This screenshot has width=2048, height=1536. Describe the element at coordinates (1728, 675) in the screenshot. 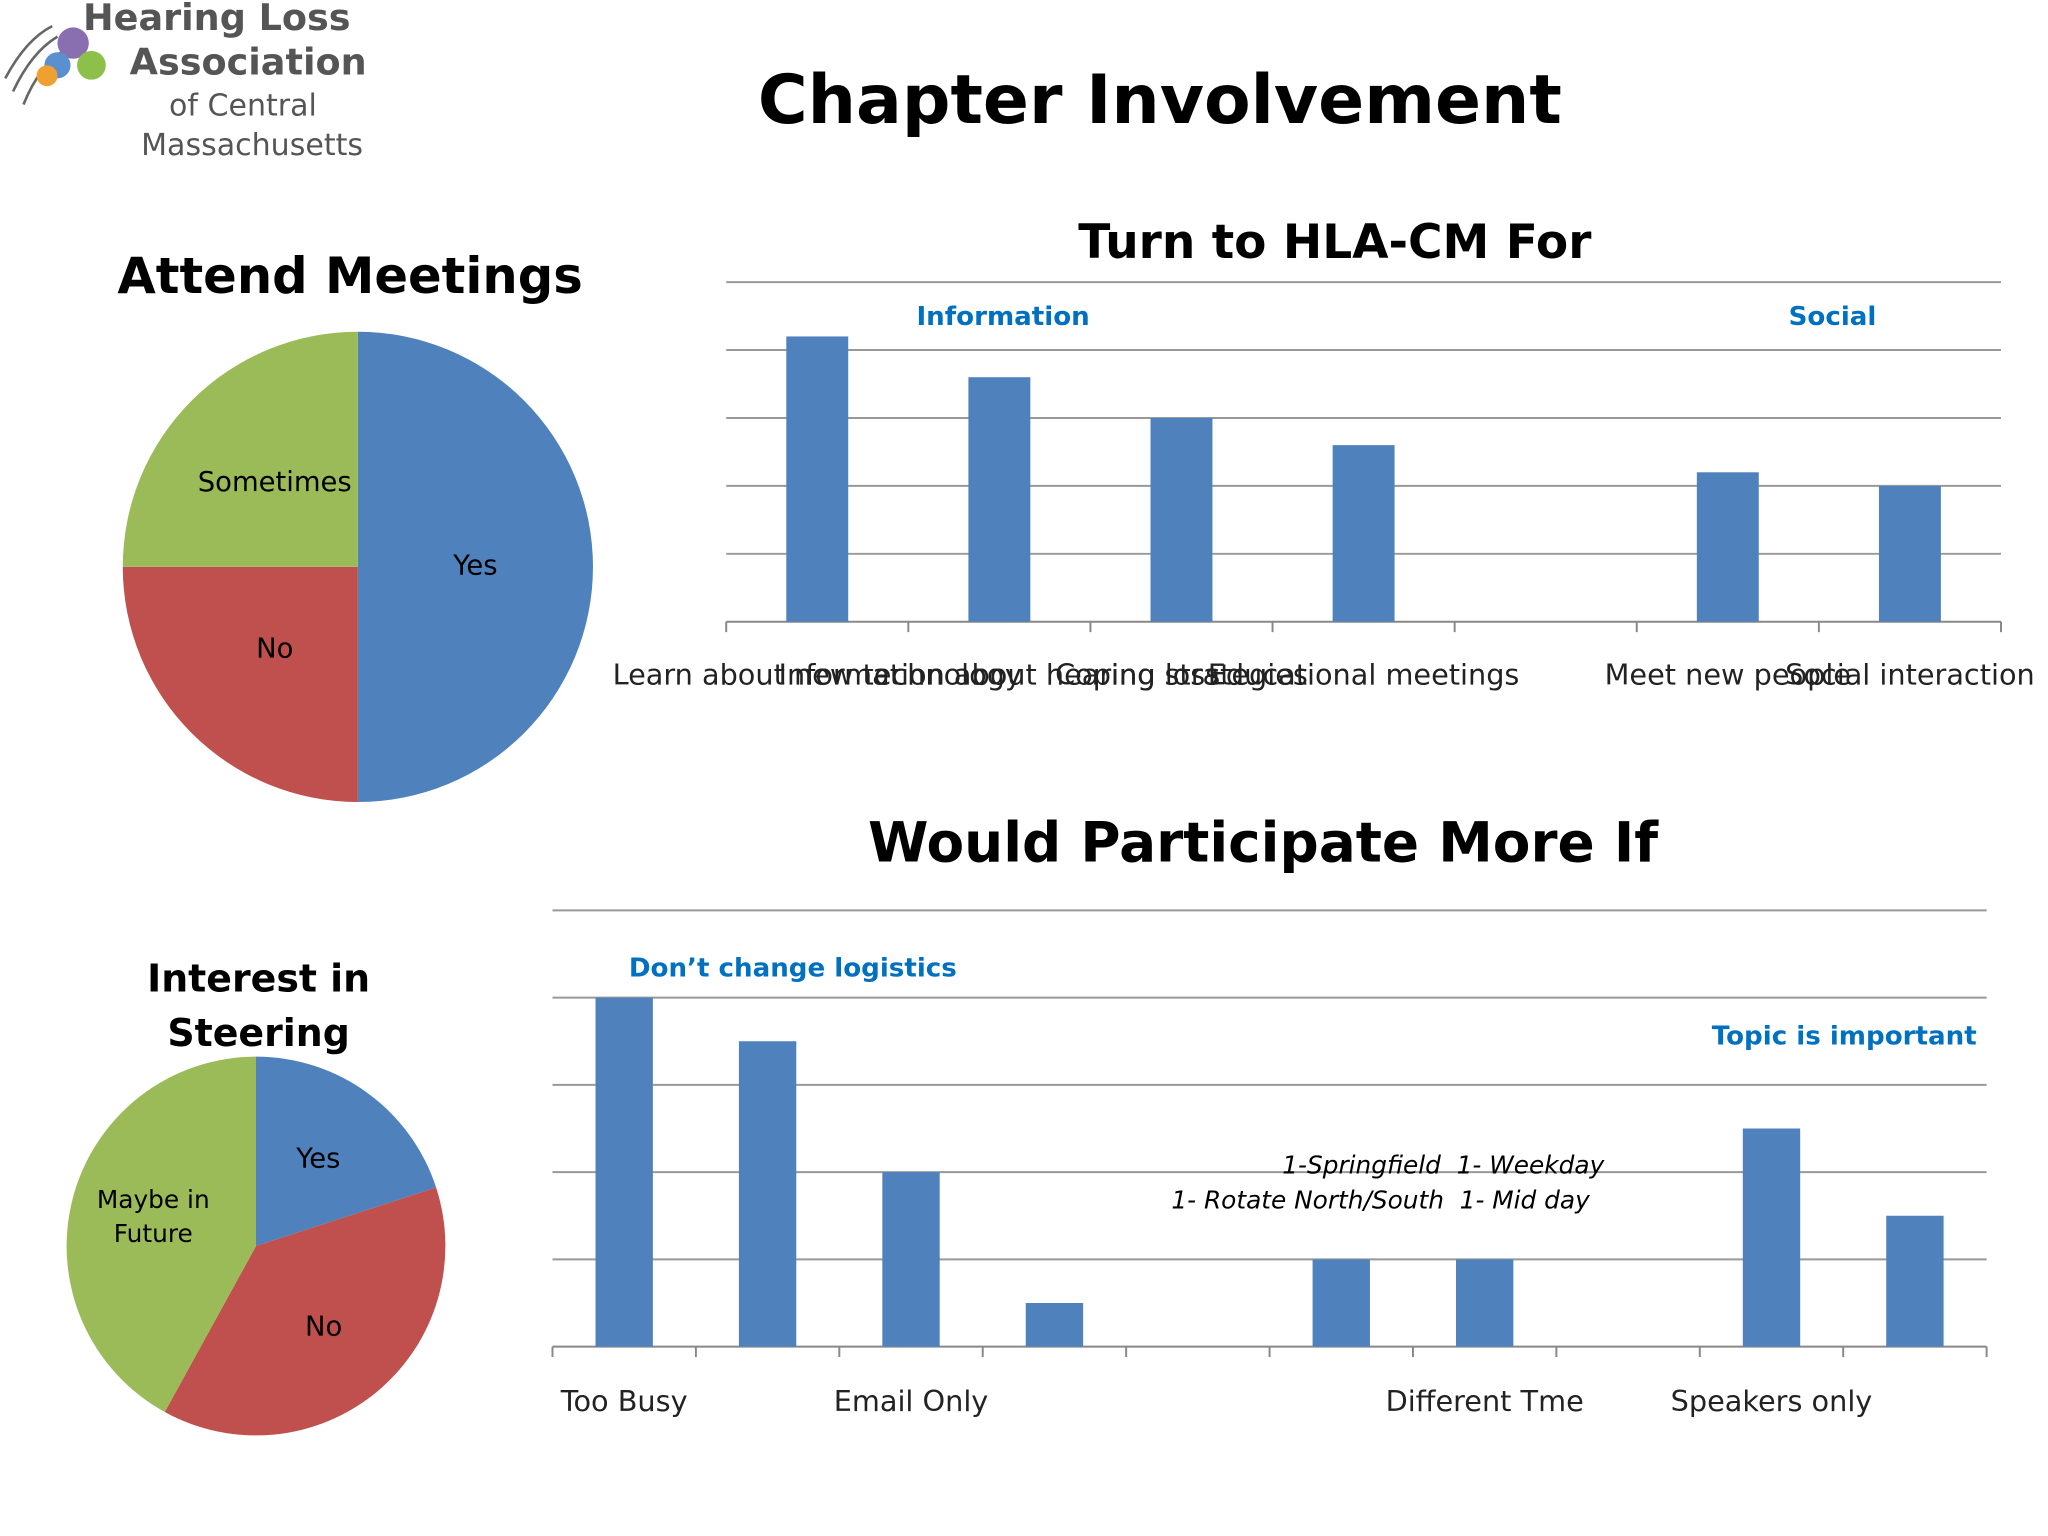

I see `x-tick-label: Meet new people` at that location.